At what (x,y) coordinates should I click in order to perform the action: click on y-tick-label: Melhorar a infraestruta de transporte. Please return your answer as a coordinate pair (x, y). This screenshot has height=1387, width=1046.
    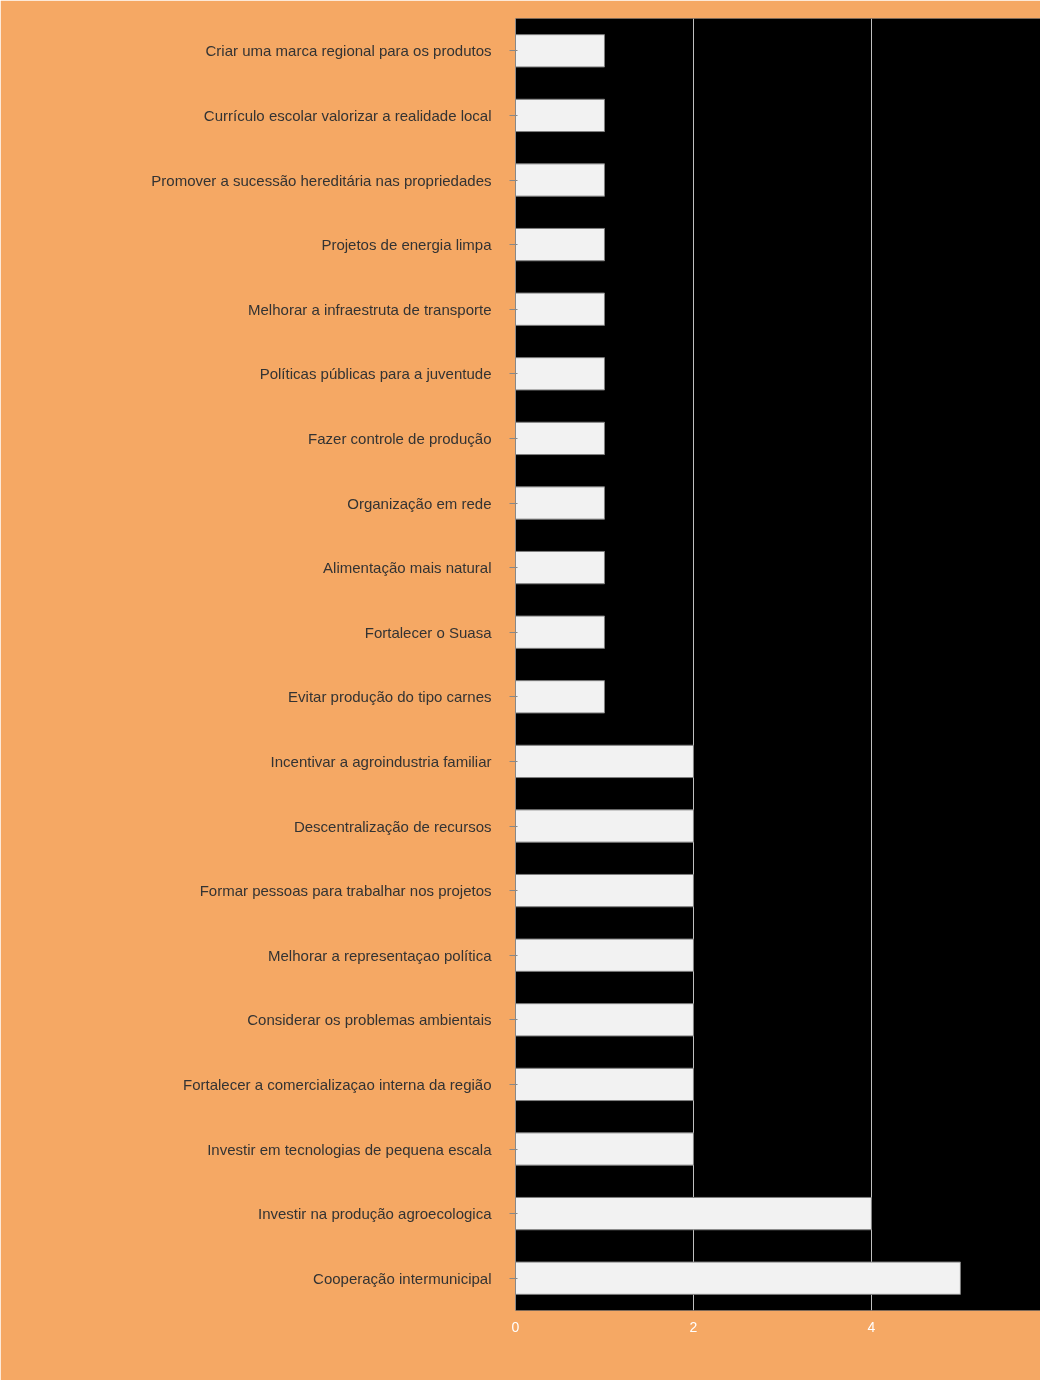
    Looking at the image, I should click on (370, 309).